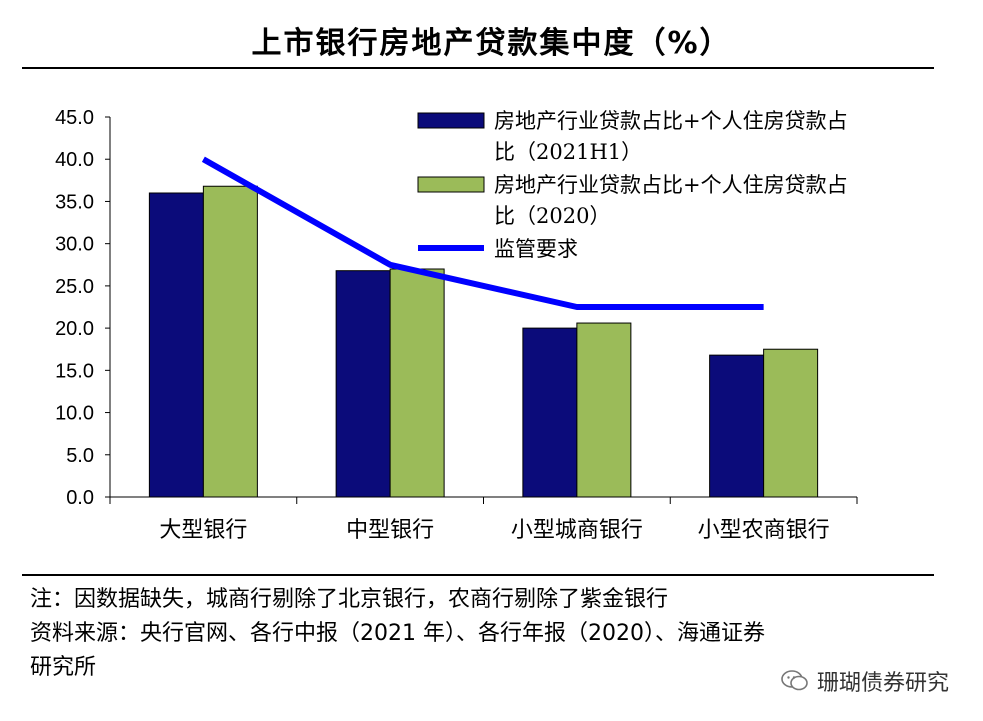  Describe the element at coordinates (63, 667) in the screenshot. I see `source-text-cont: 研究所` at that location.